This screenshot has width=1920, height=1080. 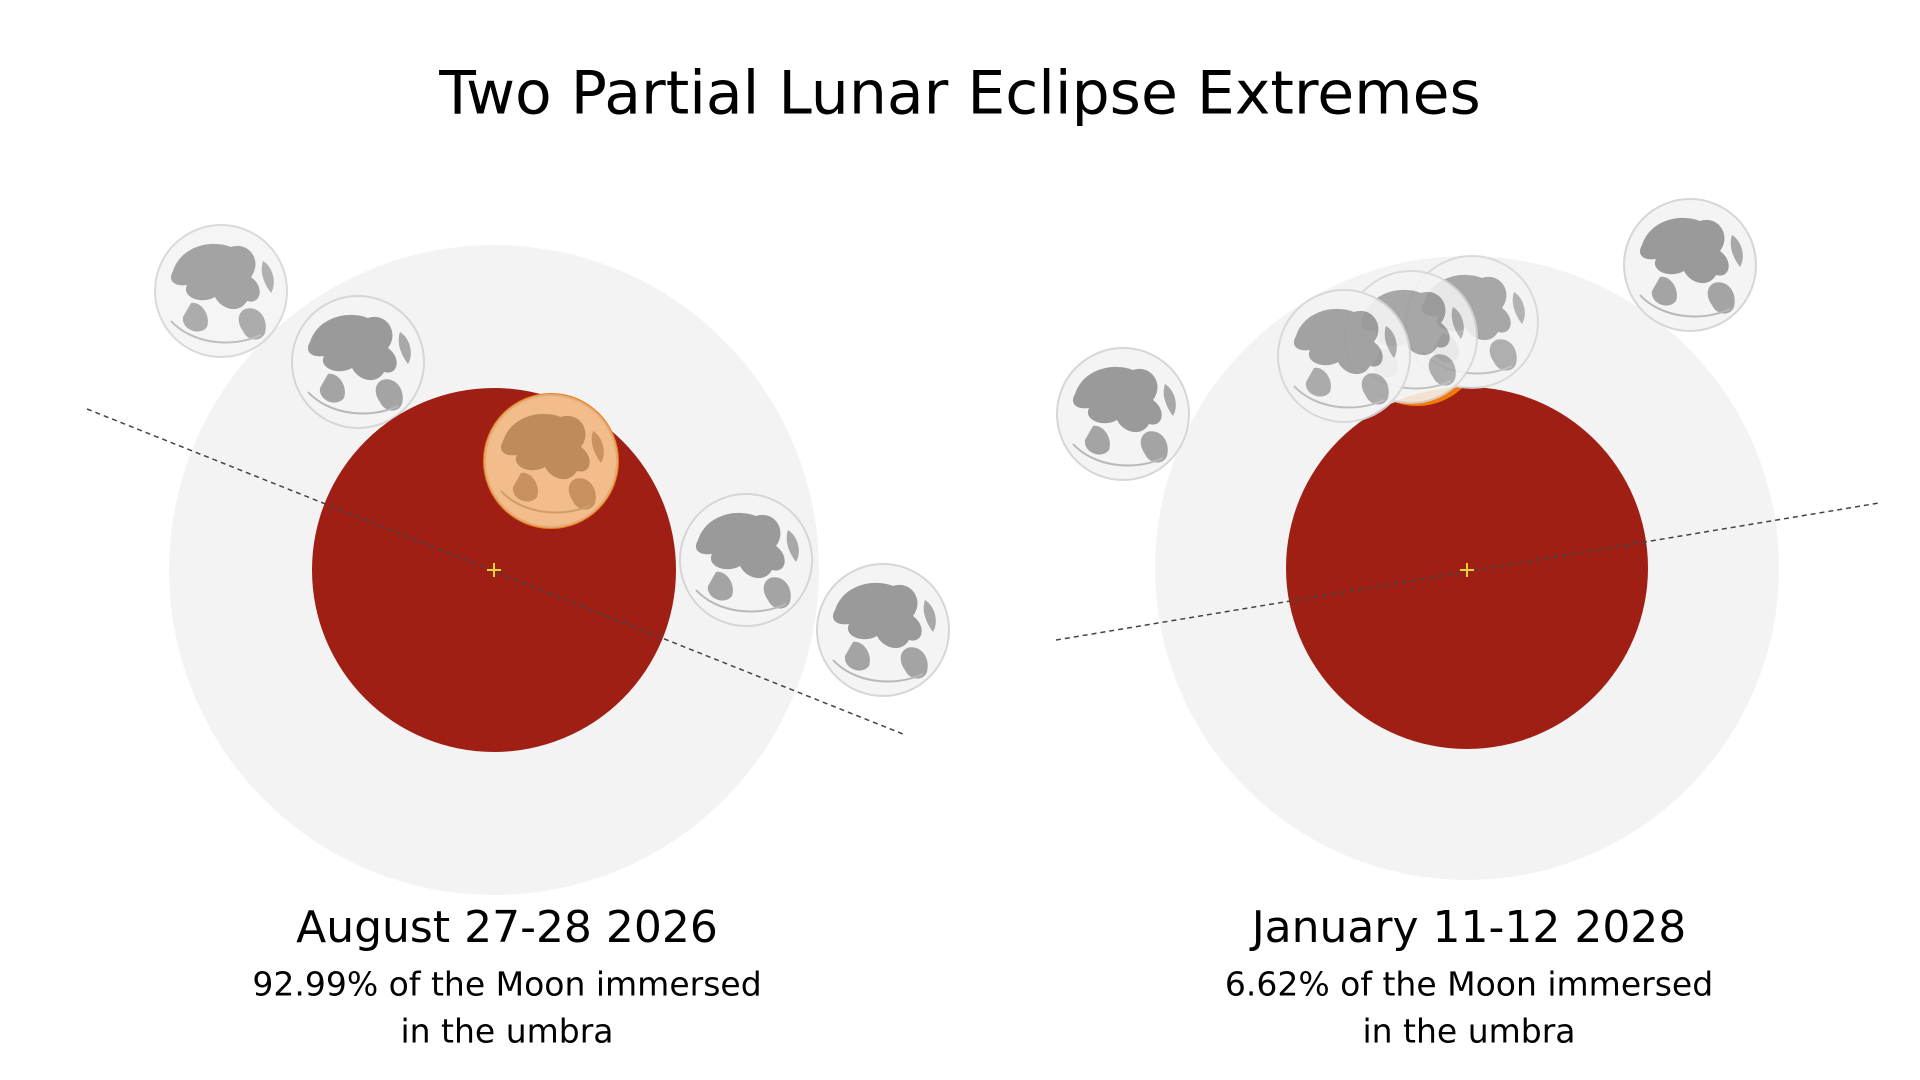 I want to click on caption: 6.62% of the Moon immersed, so click(x=1469, y=984).